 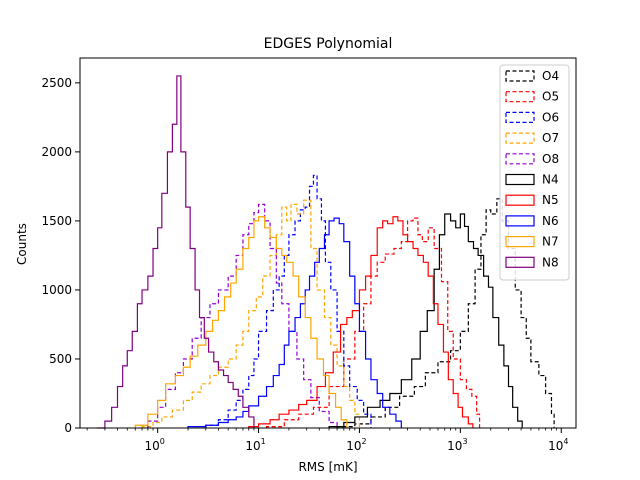 I want to click on series-o6-line, so click(x=288, y=301).